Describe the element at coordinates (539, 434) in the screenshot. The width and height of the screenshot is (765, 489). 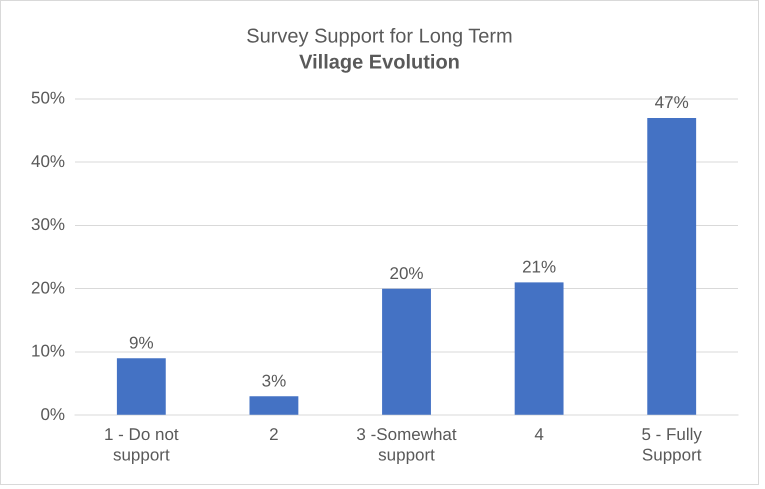
I see `x-tick-label: 4` at that location.